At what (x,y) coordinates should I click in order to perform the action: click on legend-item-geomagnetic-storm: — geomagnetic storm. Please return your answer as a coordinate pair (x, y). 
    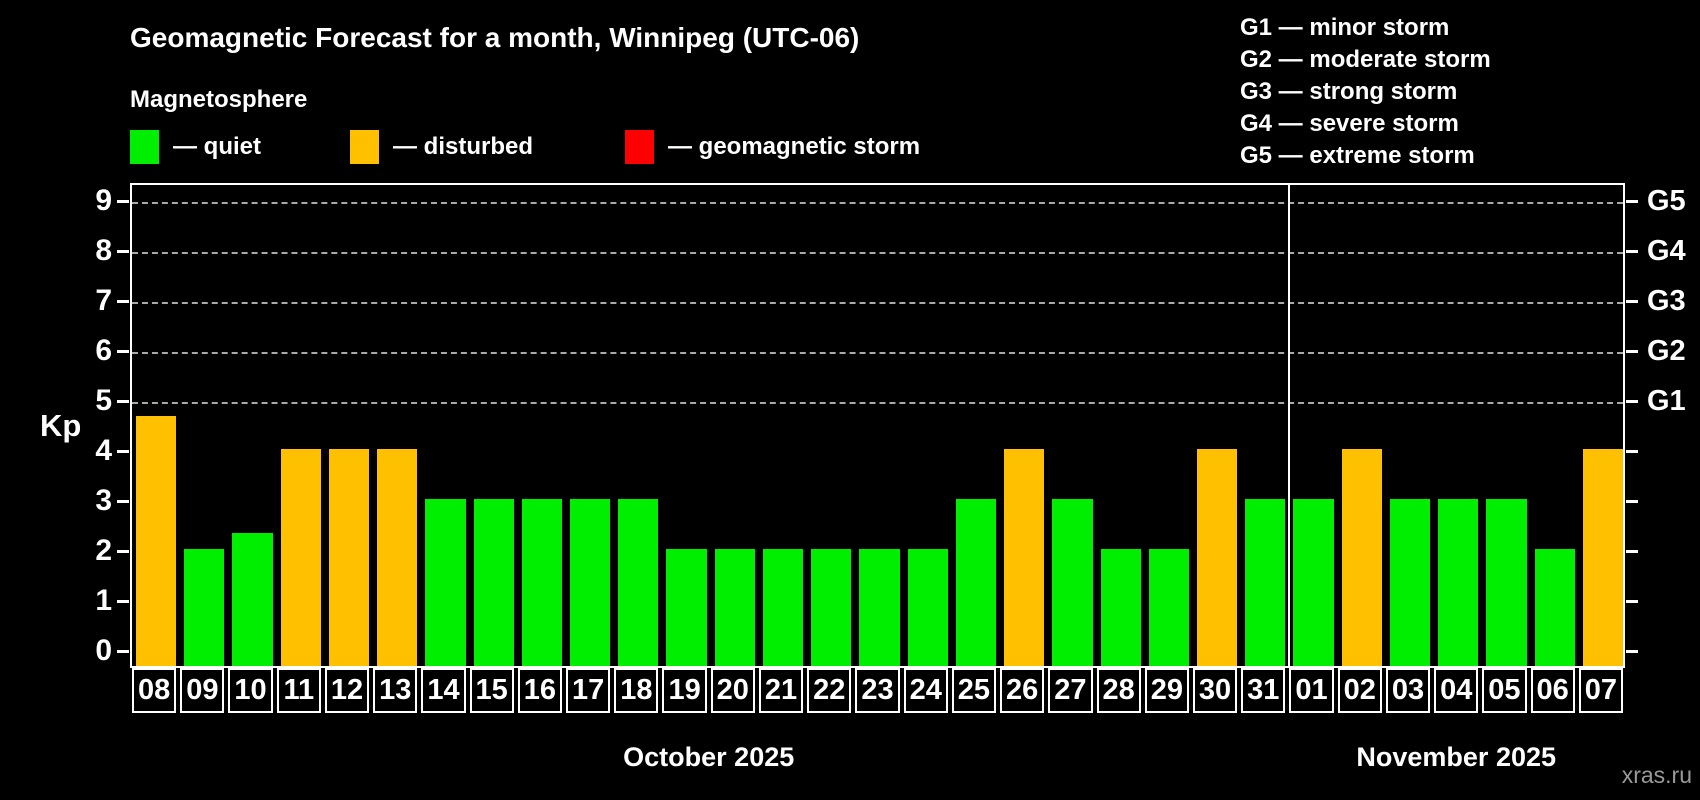
    Looking at the image, I should click on (772, 147).